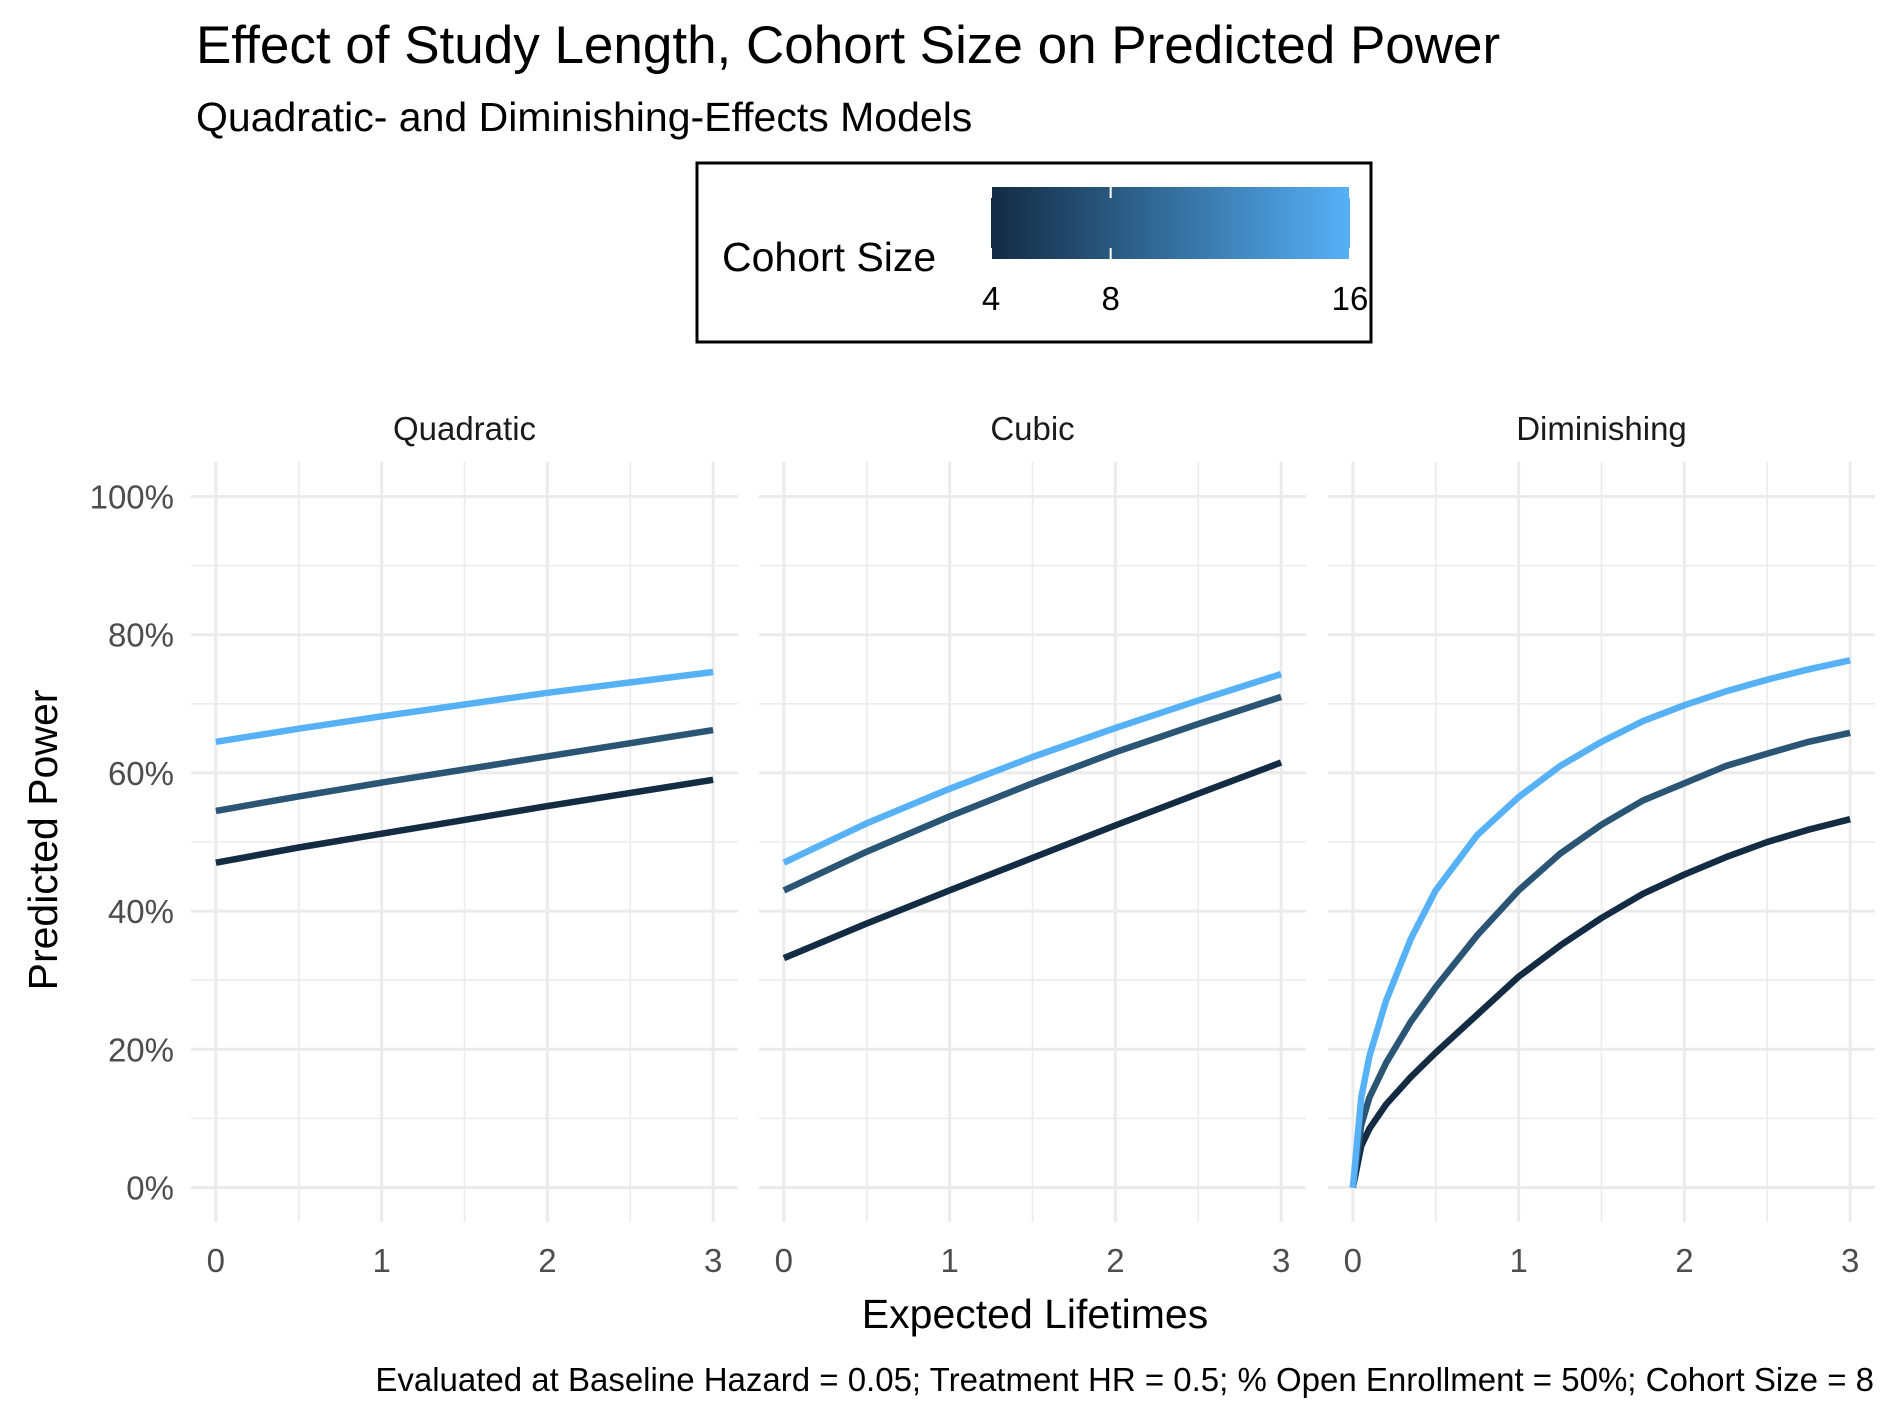  Describe the element at coordinates (150, 1187) in the screenshot. I see `y-tick-label: 0%` at that location.